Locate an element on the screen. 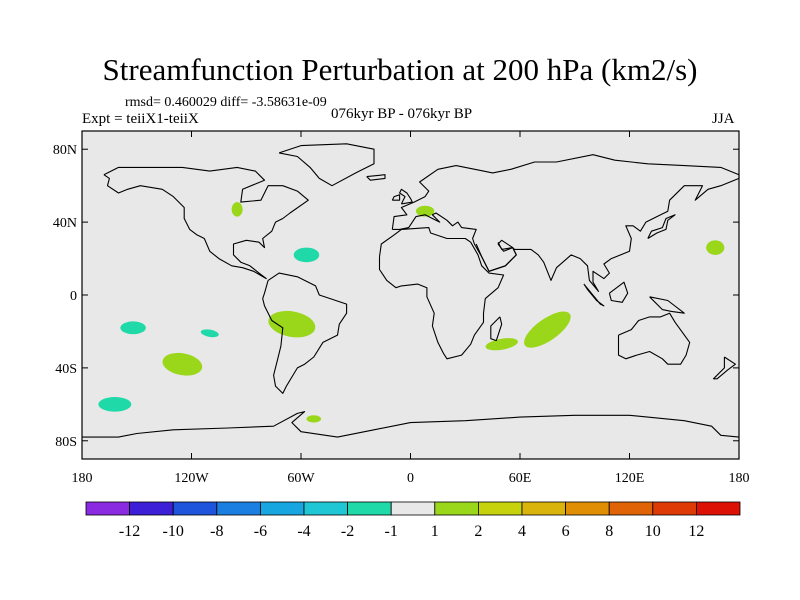 The height and width of the screenshot is (600, 800). lat-label: 40N is located at coordinates (65, 223).